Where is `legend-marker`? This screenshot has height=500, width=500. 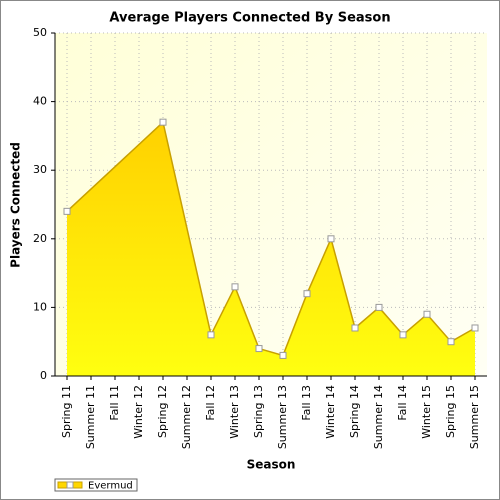 legend-marker is located at coordinates (70, 485).